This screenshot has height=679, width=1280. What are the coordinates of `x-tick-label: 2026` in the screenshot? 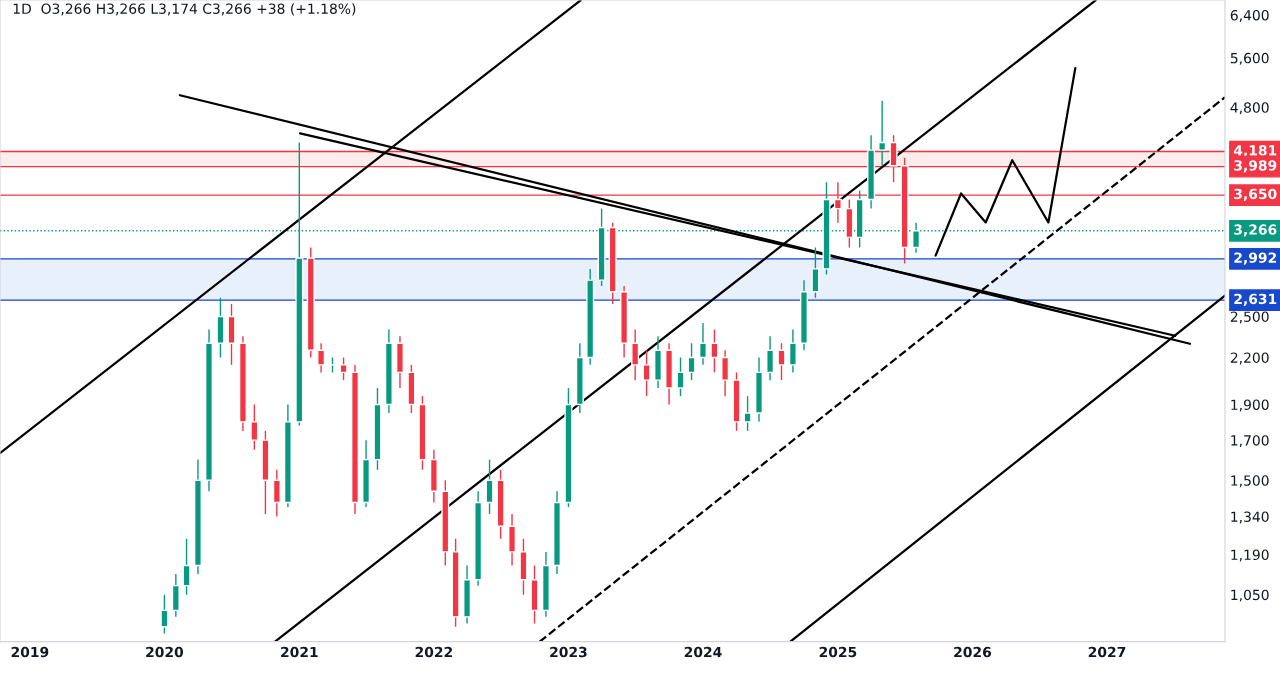 It's located at (973, 652).